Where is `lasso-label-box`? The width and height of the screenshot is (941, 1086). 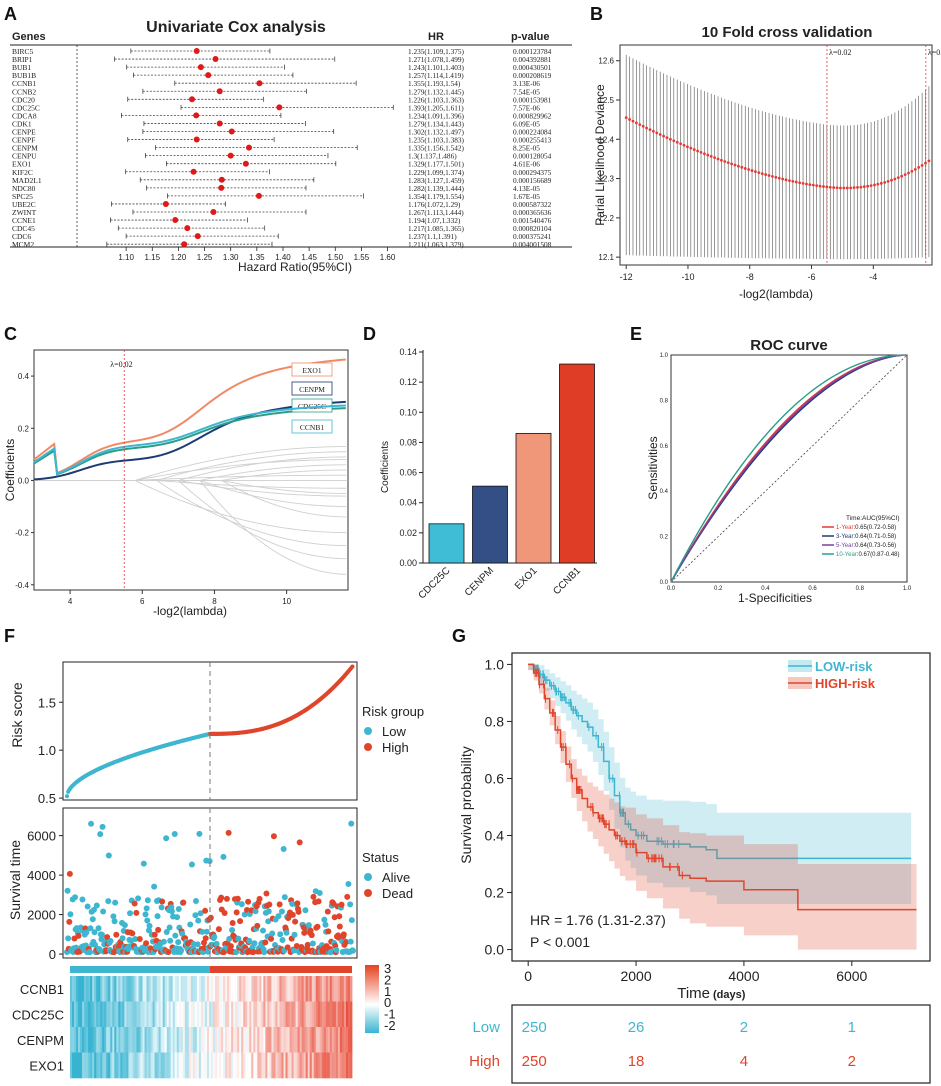 lasso-label-box is located at coordinates (312, 426).